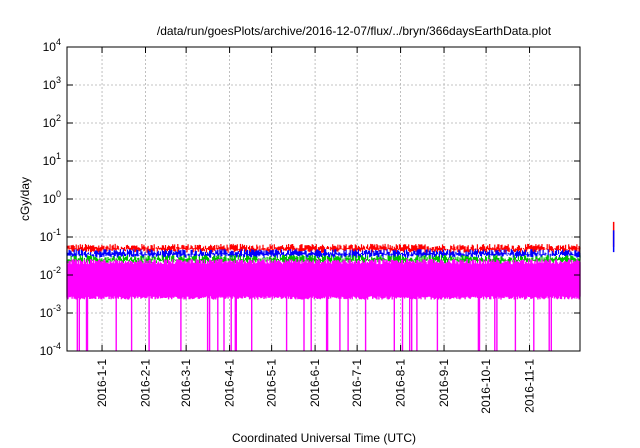 The width and height of the screenshot is (640, 448). I want to click on x-tick-label: 2016-9-1, so click(444, 383).